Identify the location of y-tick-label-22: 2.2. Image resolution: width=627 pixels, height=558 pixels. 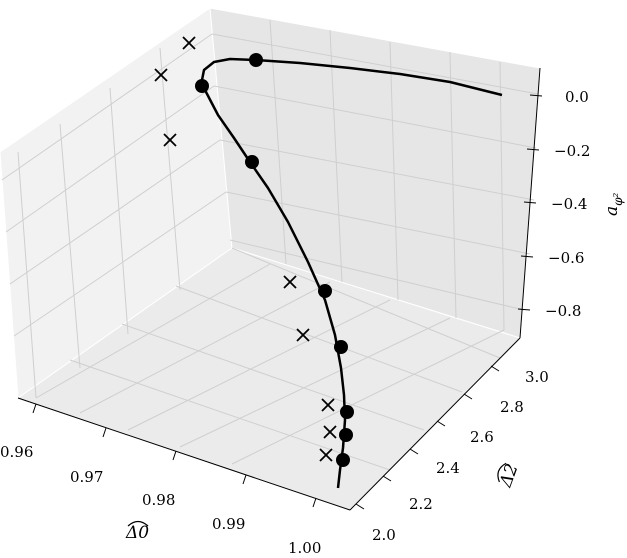
(421, 504).